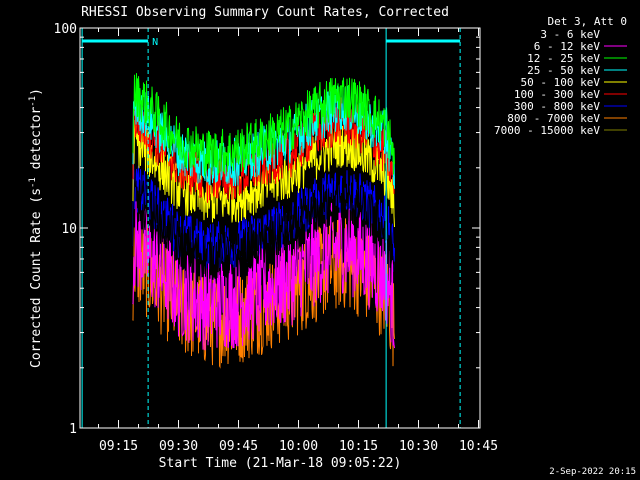  What do you see at coordinates (570, 34) in the screenshot?
I see `legend-label-0: 3 - 6 keV` at bounding box center [570, 34].